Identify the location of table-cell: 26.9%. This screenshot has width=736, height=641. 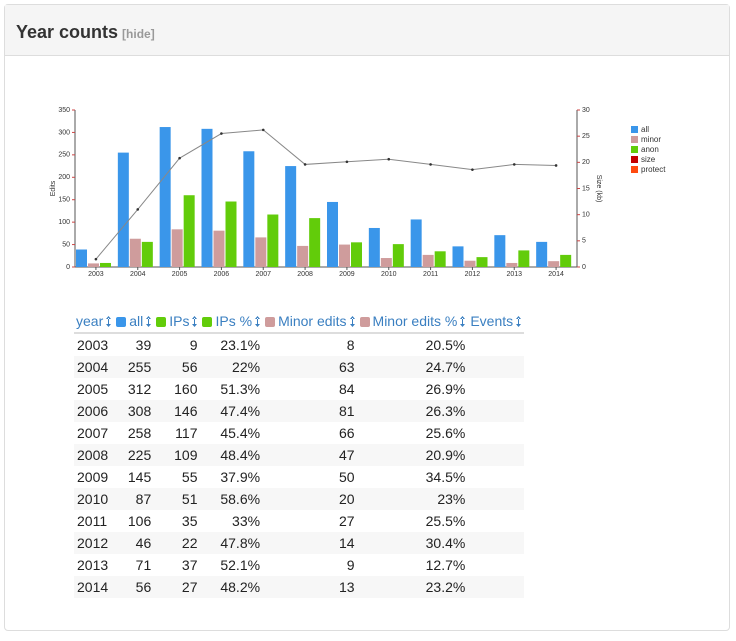
(445, 389).